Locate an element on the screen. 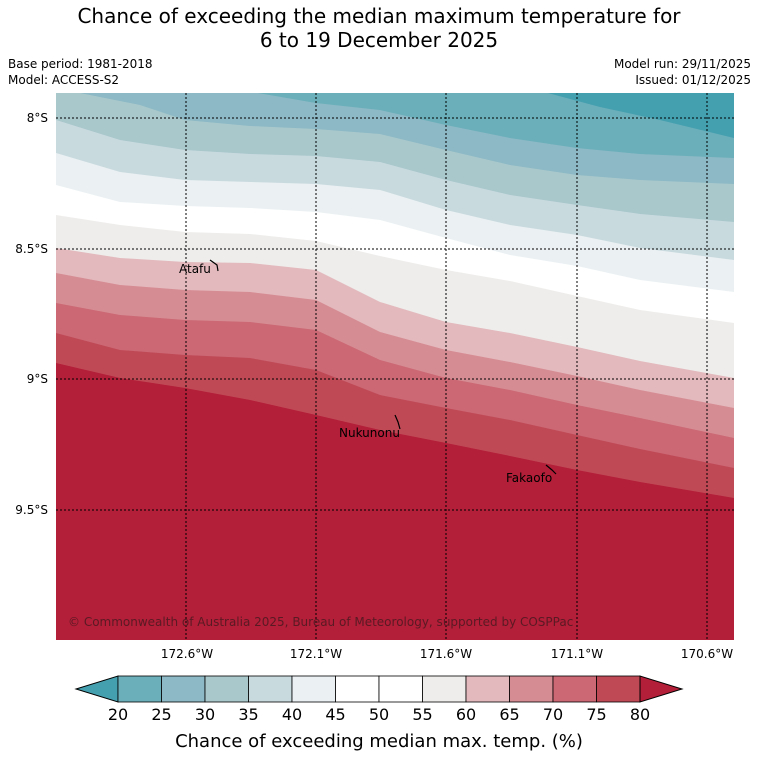 The width and height of the screenshot is (758, 781). colorbar-tick-label: 35 is located at coordinates (248, 714).